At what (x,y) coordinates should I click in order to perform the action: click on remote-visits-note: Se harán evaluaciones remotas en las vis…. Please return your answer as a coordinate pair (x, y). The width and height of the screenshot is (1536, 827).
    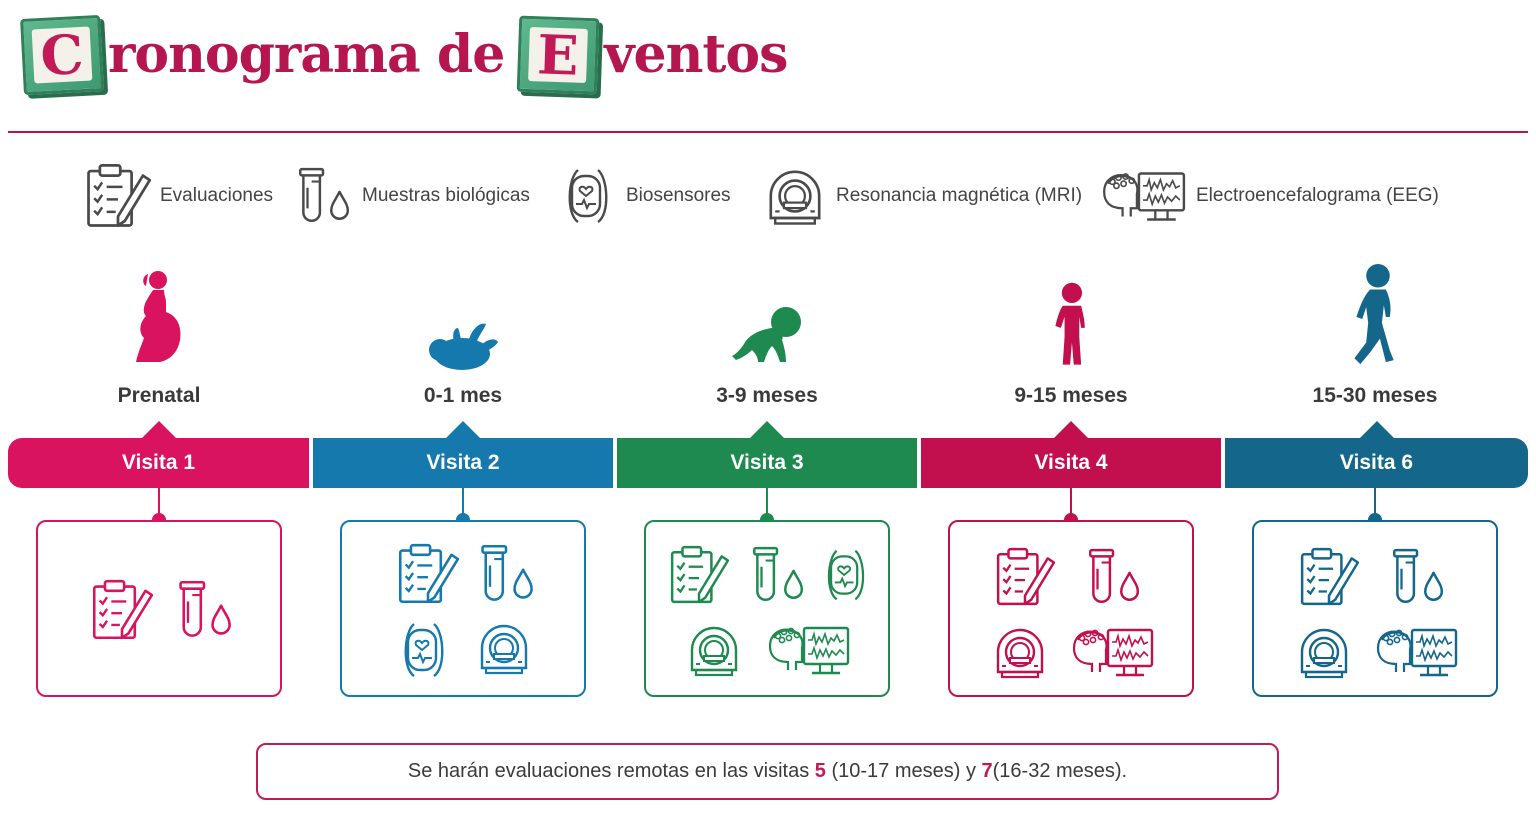
    Looking at the image, I should click on (767, 771).